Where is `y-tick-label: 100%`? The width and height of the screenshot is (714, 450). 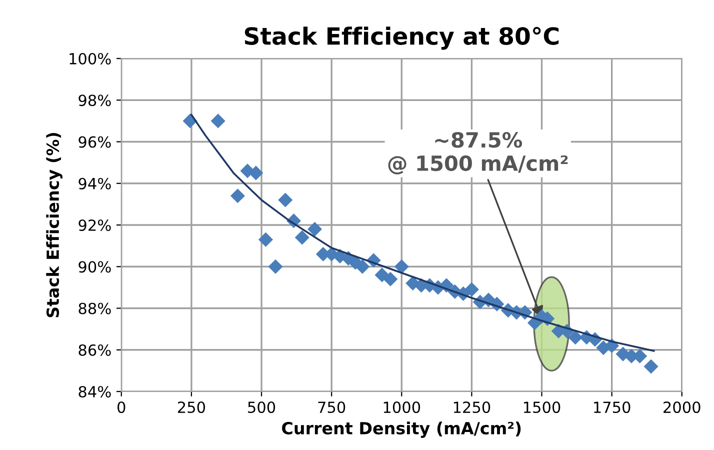
y-tick-label: 100% is located at coordinates (90, 58).